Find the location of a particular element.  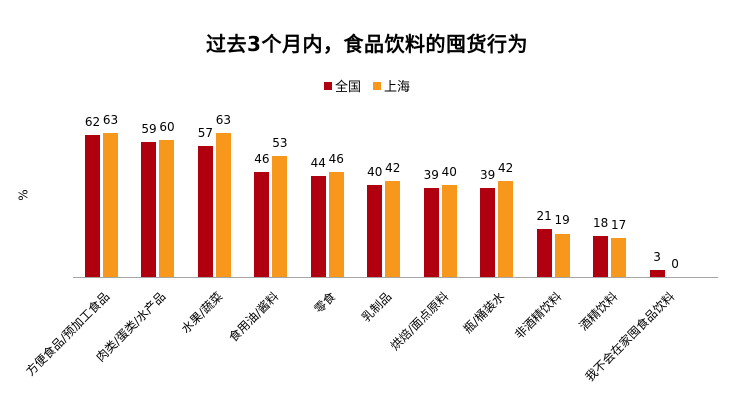

legend-item-shanghai: 上海 is located at coordinates (391, 85).